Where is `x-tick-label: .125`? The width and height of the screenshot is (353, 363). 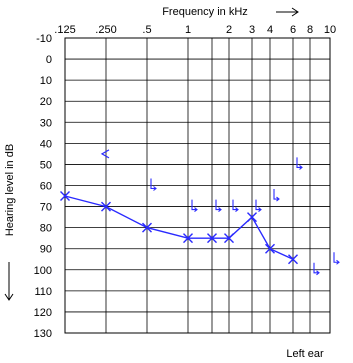 x-tick-label: .125 is located at coordinates (64, 30).